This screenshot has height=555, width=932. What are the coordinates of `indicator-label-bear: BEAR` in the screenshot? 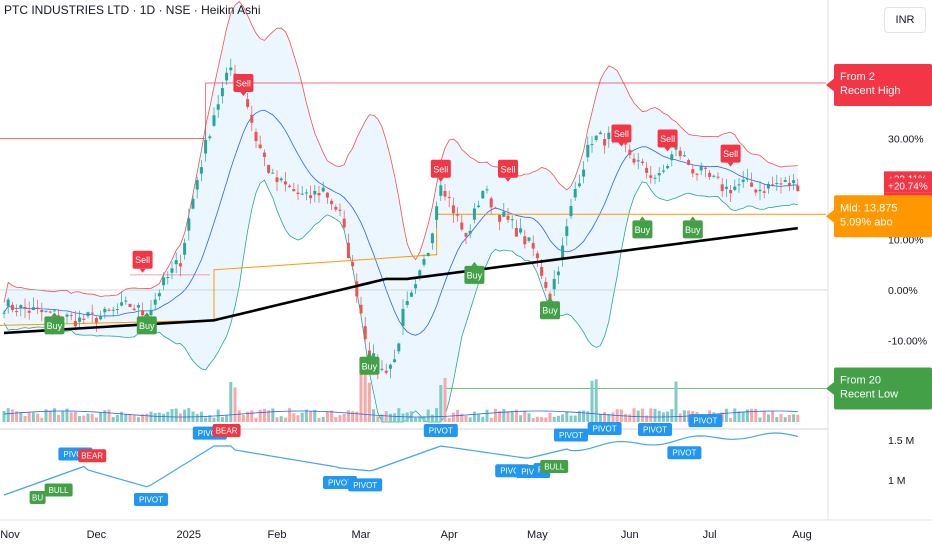 It's located at (226, 430).